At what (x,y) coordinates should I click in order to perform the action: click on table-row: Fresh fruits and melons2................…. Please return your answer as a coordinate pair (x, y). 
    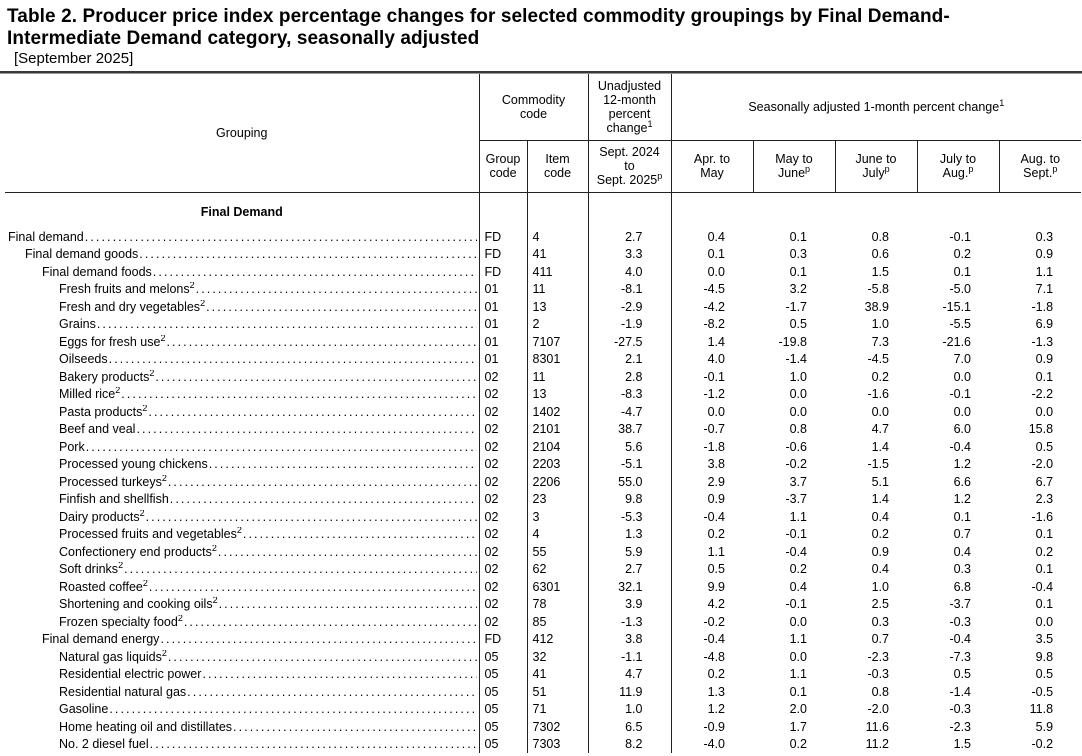
    Looking at the image, I should click on (543, 289).